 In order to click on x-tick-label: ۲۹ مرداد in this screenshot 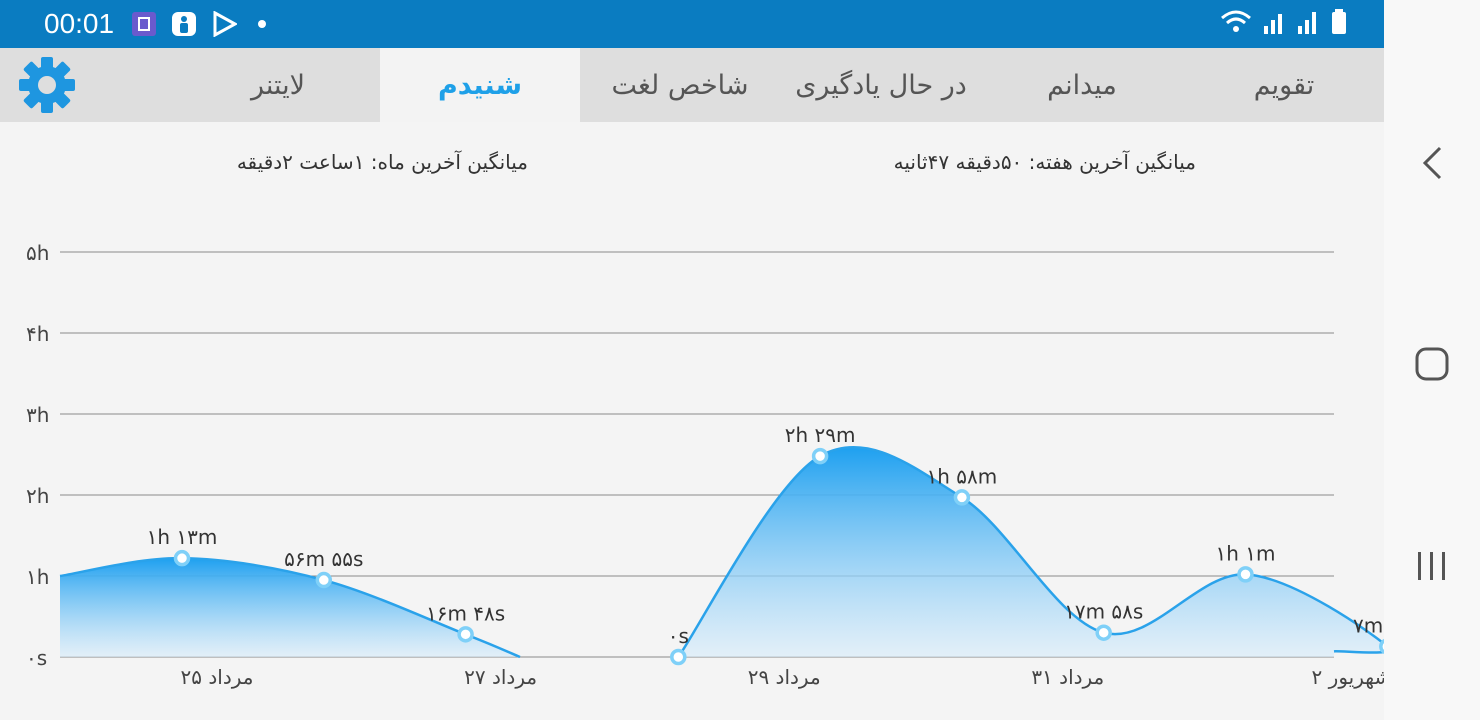, I will do `click(784, 677)`.